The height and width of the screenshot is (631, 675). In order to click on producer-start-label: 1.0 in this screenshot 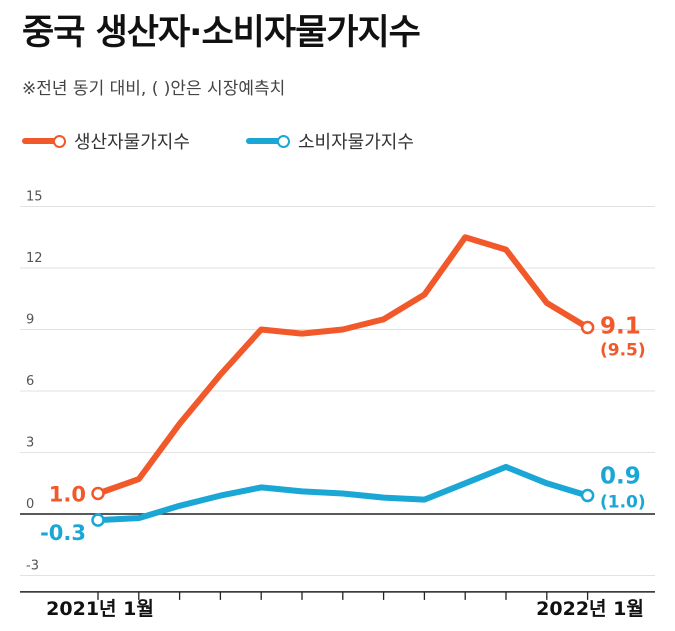, I will do `click(67, 495)`.